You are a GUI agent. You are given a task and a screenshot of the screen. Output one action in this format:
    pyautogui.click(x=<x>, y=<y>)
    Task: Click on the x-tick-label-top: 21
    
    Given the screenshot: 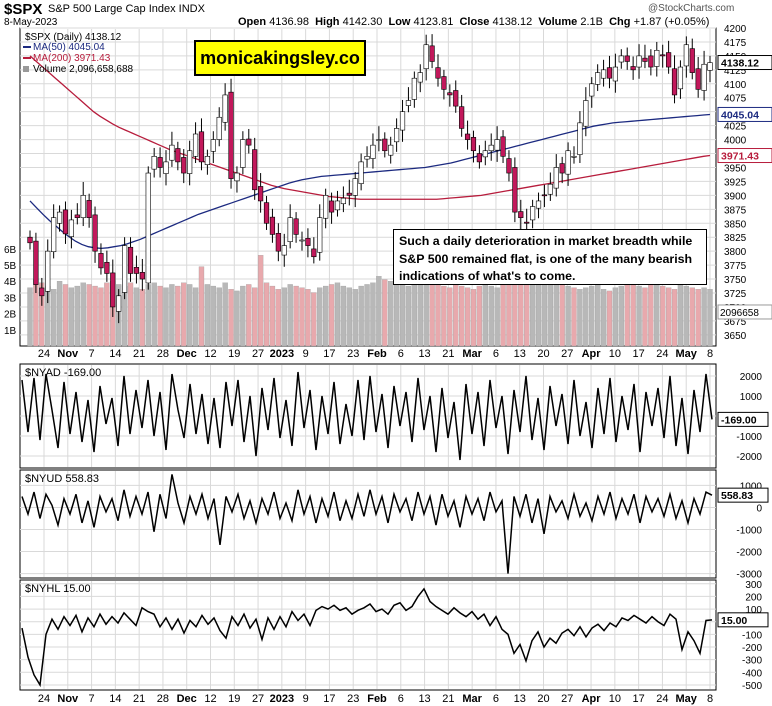 What is the action you would take?
    pyautogui.click(x=139, y=354)
    